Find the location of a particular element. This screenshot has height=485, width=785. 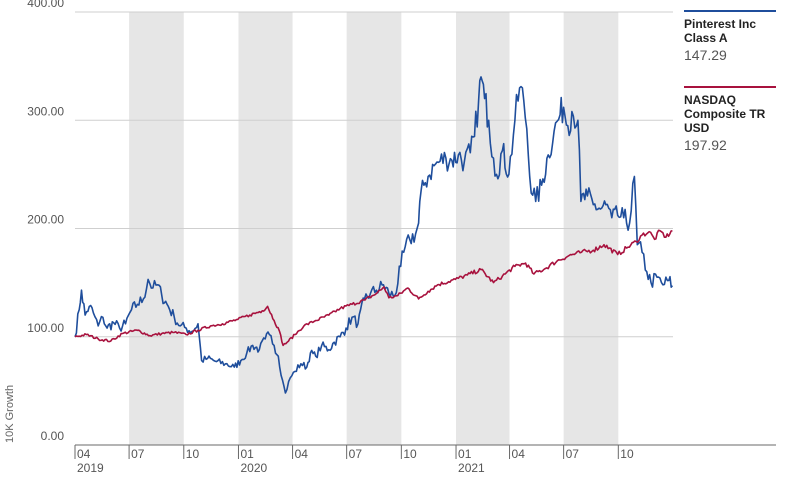

legend-name: Pinterest Inc Class A is located at coordinates (720, 31).